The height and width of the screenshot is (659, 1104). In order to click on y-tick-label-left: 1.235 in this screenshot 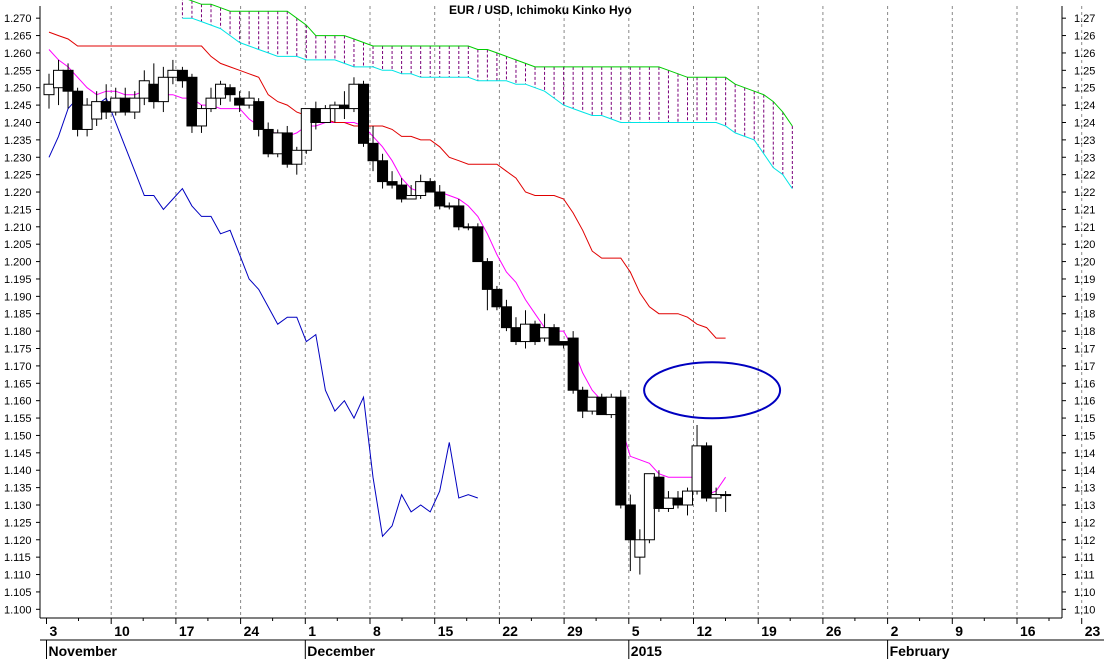, I will do `click(18, 141)`.